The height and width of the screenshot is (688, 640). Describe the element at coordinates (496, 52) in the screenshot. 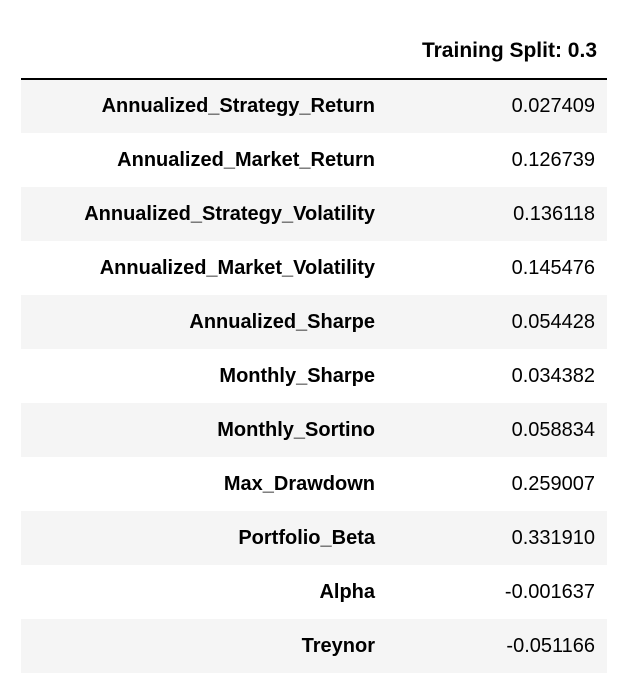

I see `column-header: Training Split: 0.3` at that location.